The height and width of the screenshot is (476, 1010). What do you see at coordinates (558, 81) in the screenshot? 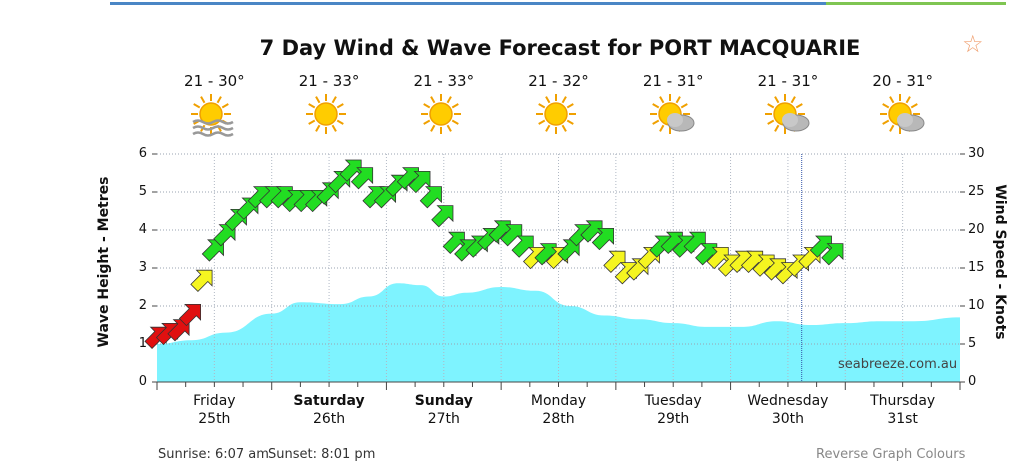
I see `day-temp-range: 21 - 32°` at bounding box center [558, 81].